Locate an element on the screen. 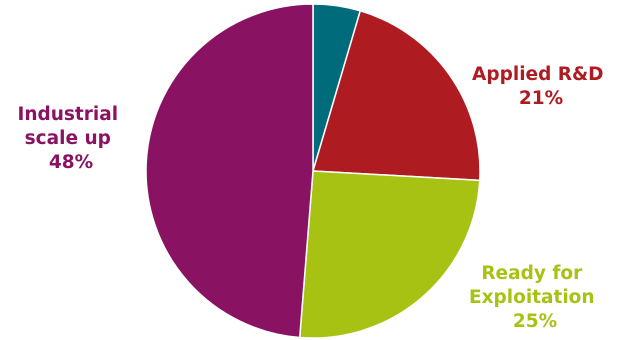  slice-applied-rd is located at coordinates (396, 95).